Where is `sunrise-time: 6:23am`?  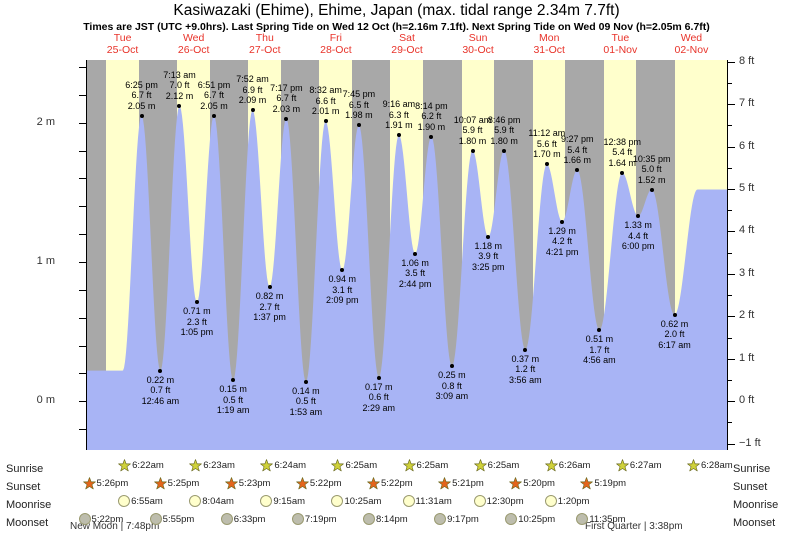 sunrise-time: 6:23am is located at coordinates (219, 465).